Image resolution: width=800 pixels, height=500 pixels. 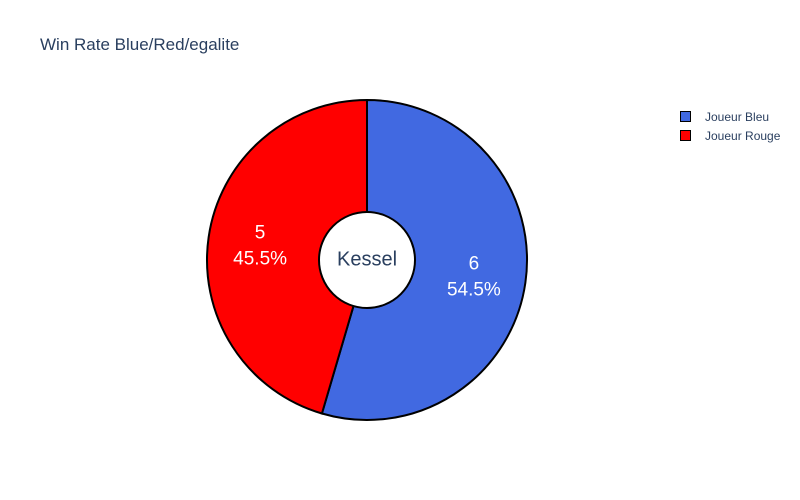 What do you see at coordinates (474, 263) in the screenshot?
I see `slice-value-label: 6` at bounding box center [474, 263].